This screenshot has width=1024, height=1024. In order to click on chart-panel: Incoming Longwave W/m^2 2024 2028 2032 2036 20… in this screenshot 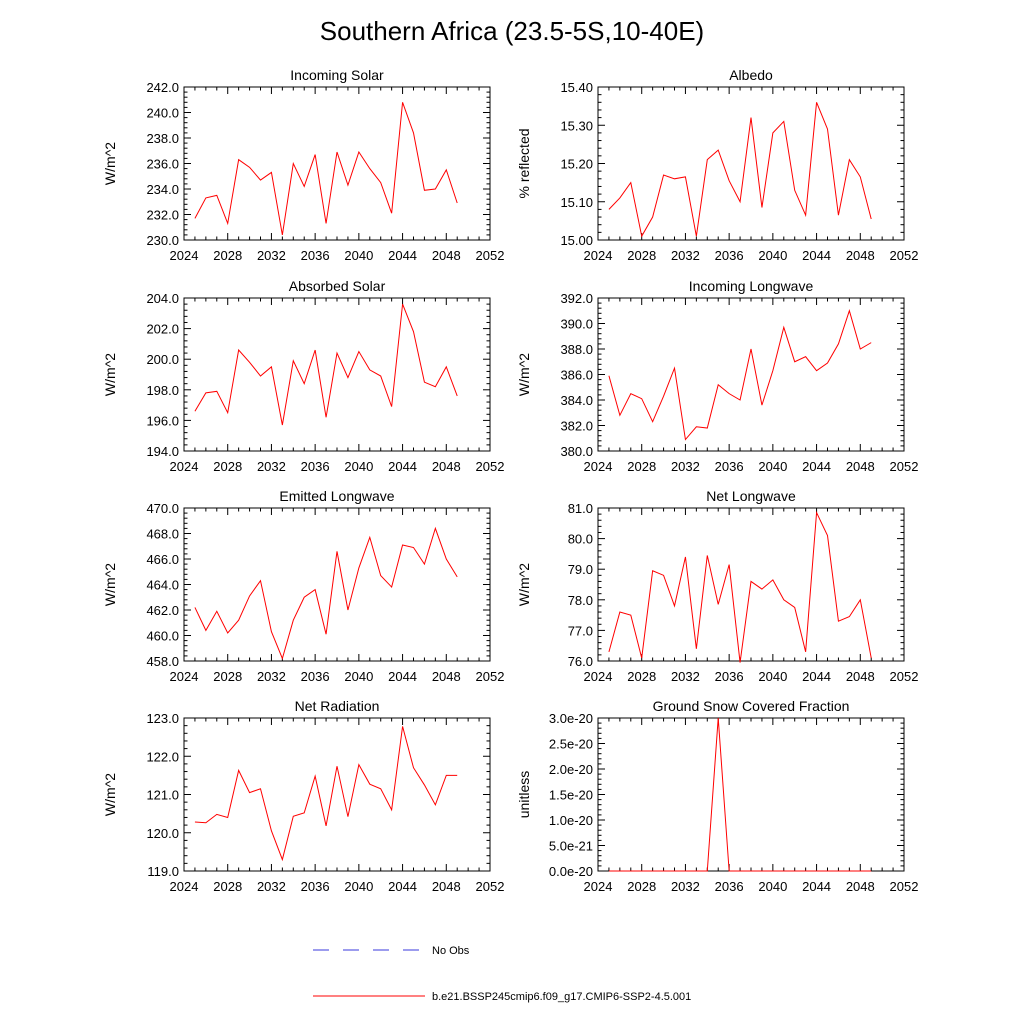, I will do `click(717, 376)`.